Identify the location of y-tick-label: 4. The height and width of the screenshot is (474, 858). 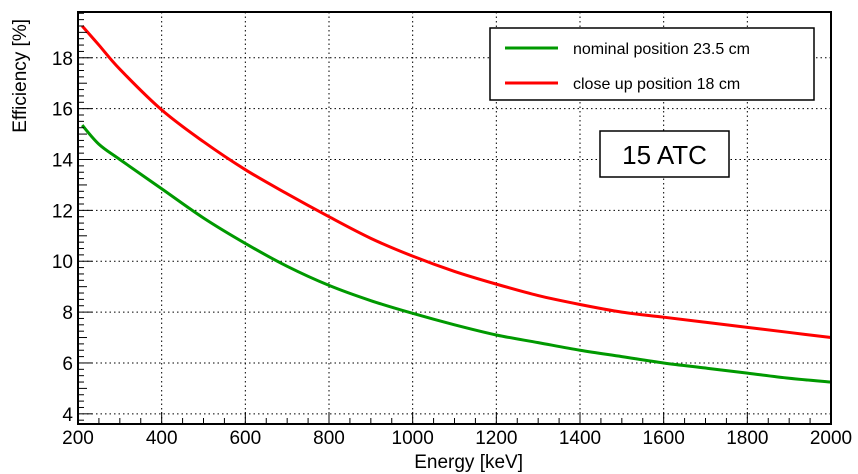
(67, 415).